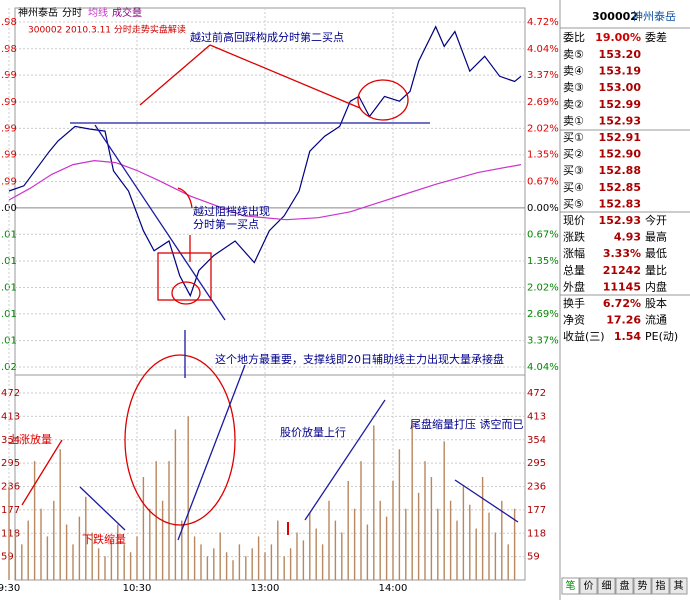 This screenshot has width=690, height=600. I want to click on quote-label: 买①, so click(573, 137).